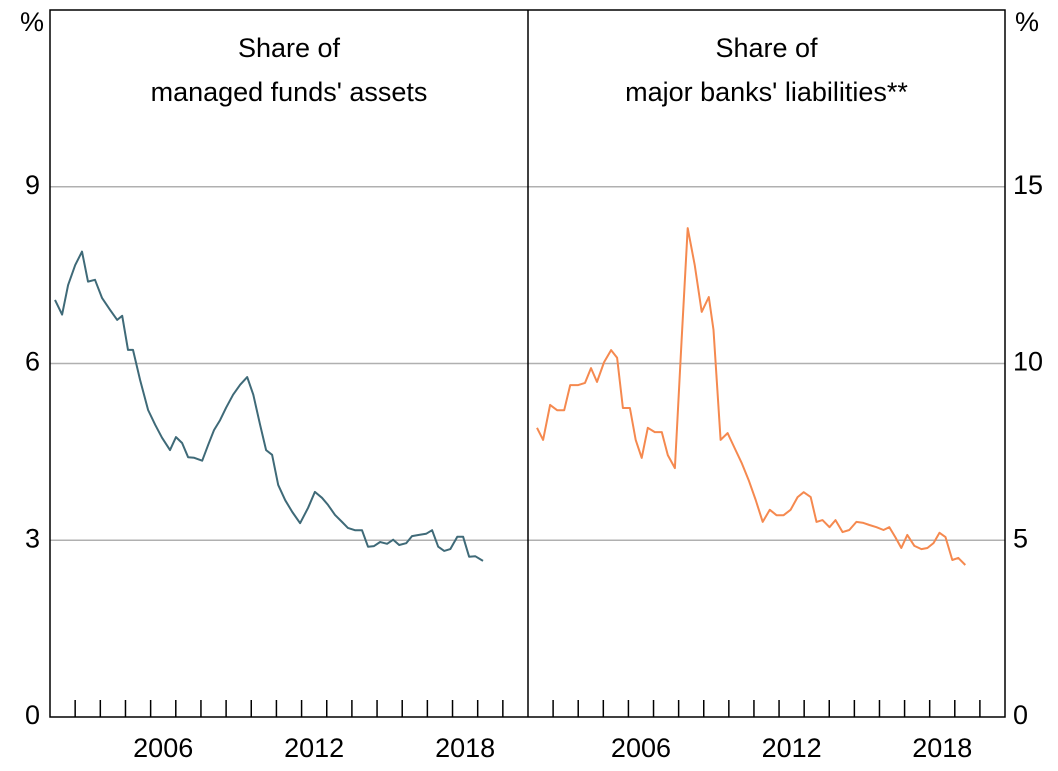 This screenshot has height=771, width=1058. What do you see at coordinates (1028, 185) in the screenshot?
I see `y-tick-label: 15` at bounding box center [1028, 185].